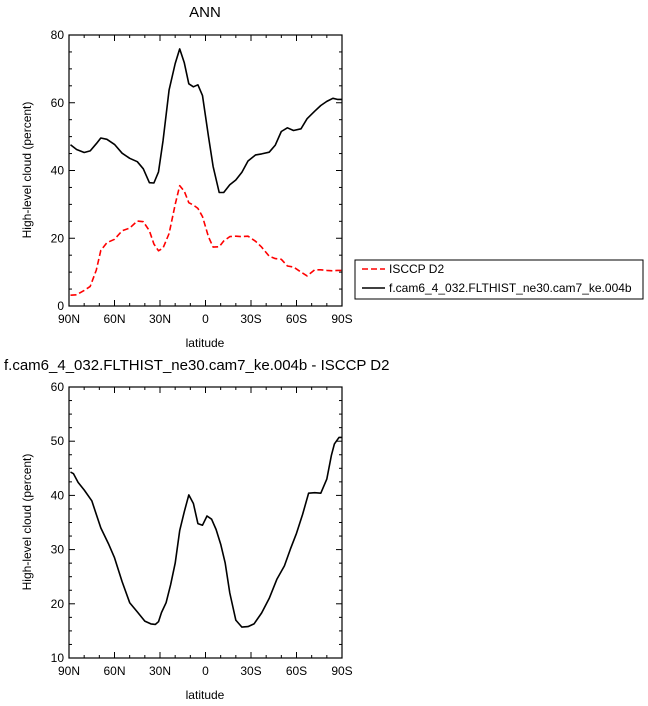 The image size is (648, 706). What do you see at coordinates (58, 387) in the screenshot?
I see `bottom-y-tick-label: 60` at bounding box center [58, 387].